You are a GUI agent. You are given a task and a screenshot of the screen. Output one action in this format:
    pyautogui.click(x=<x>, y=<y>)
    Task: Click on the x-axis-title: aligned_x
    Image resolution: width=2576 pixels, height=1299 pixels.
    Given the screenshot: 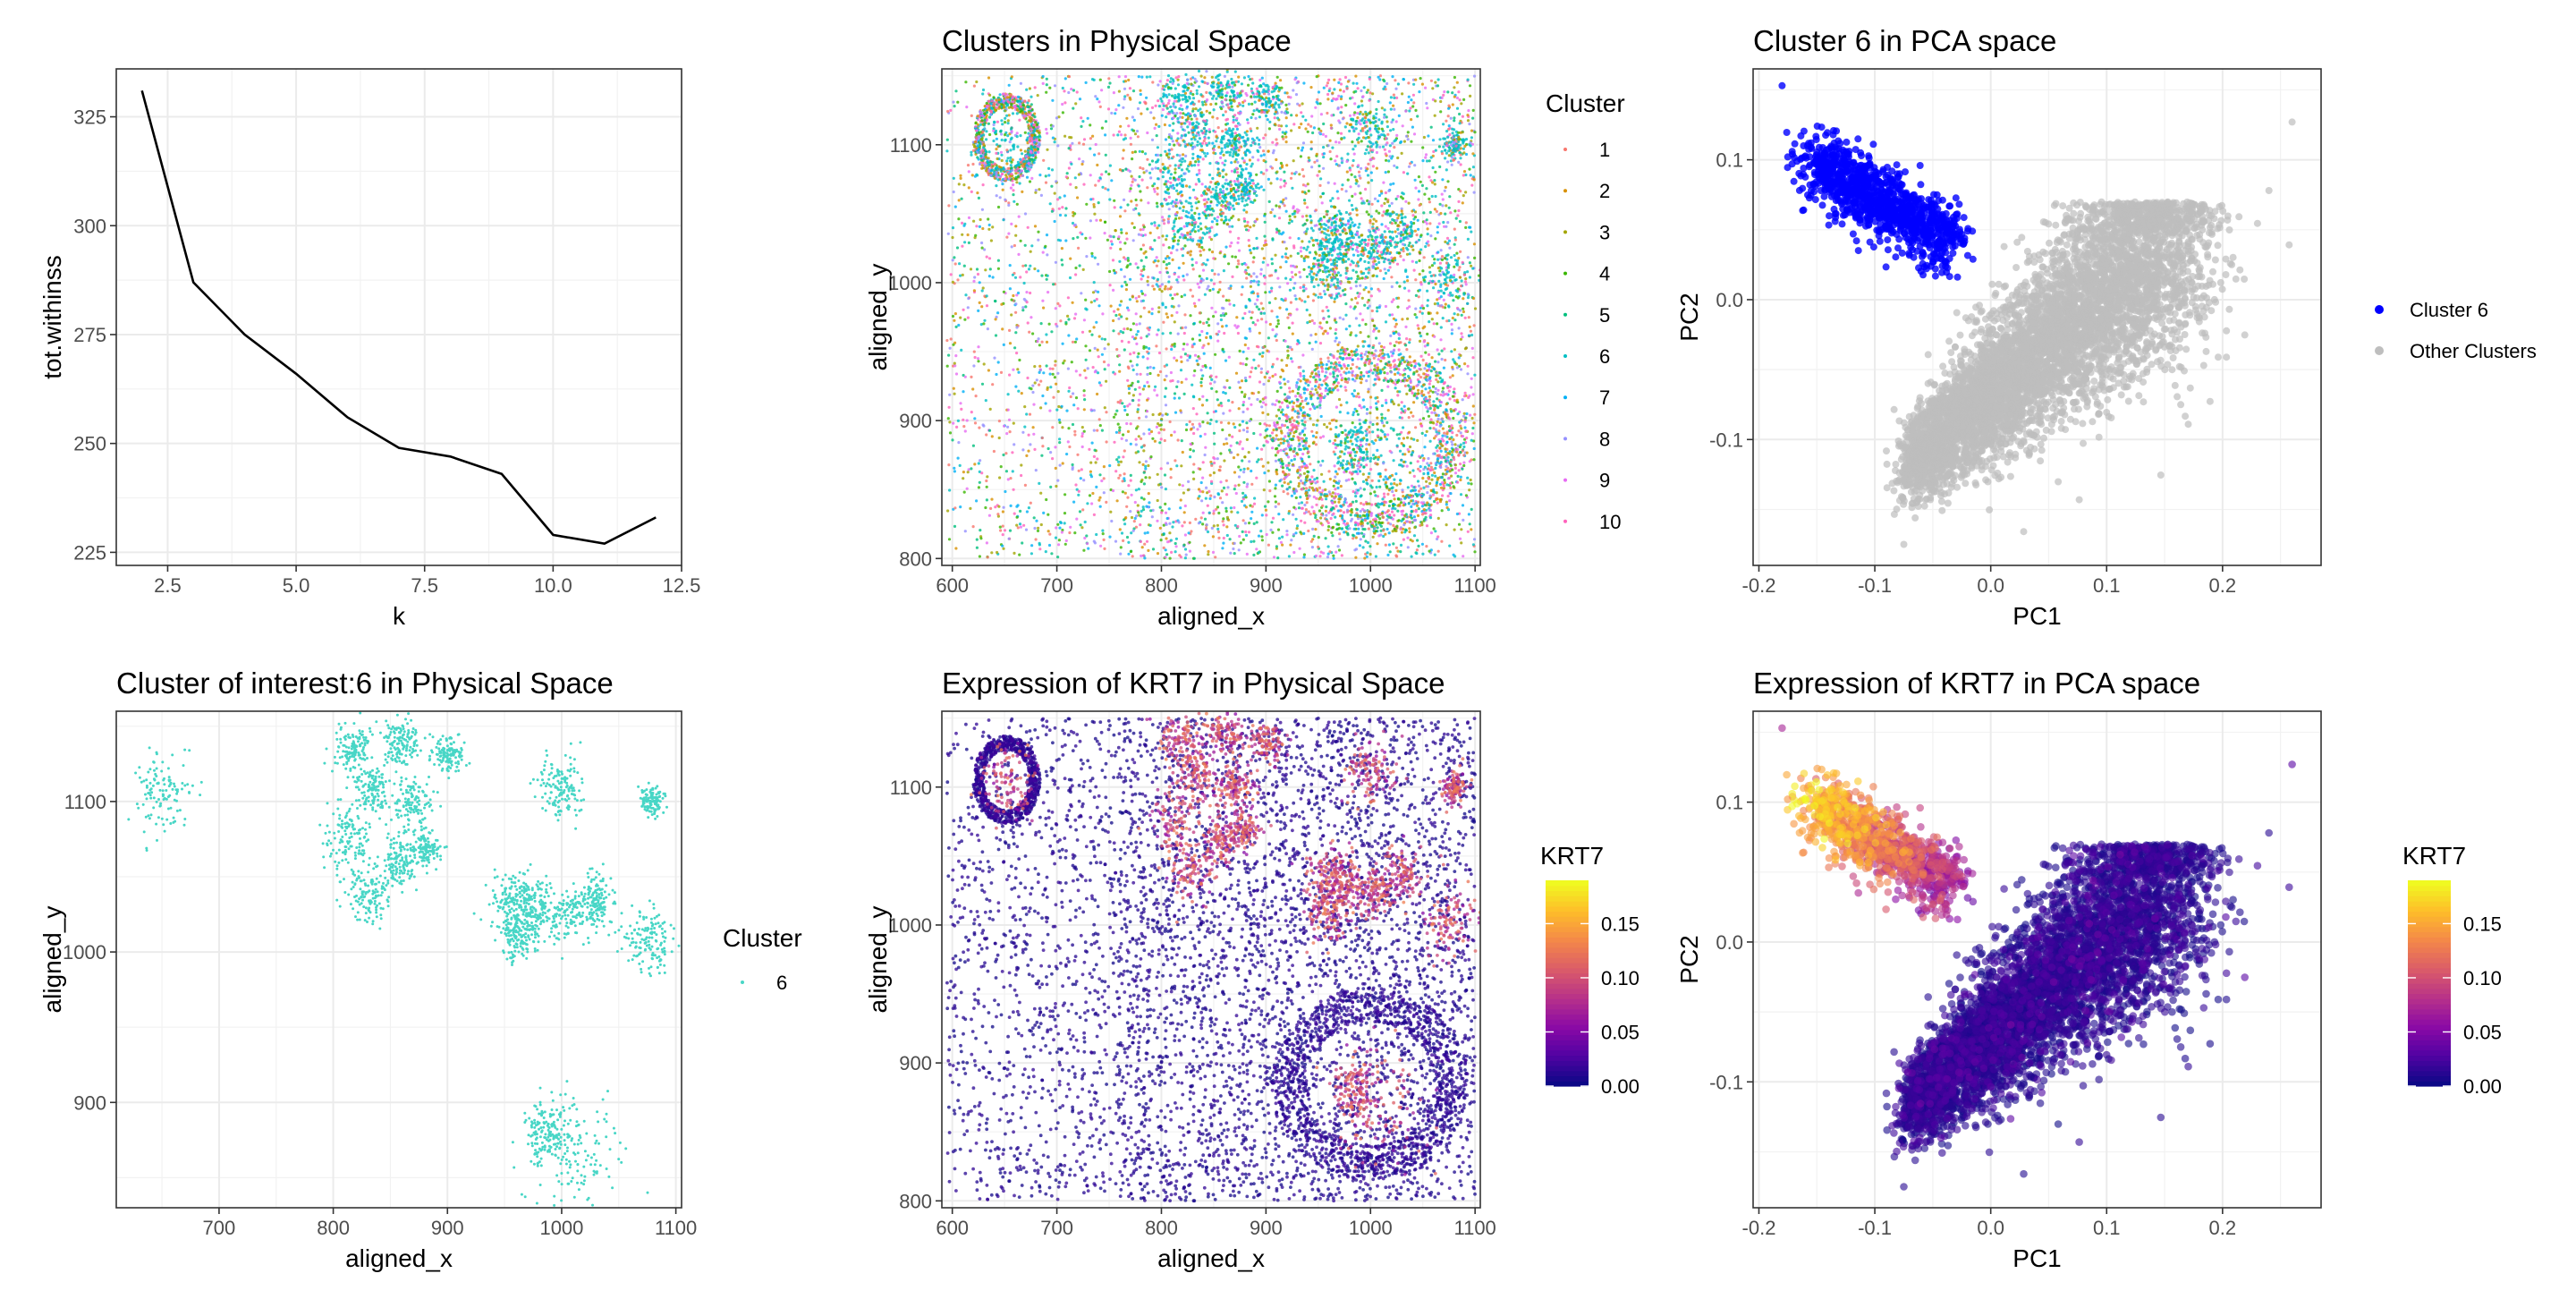 What is the action you would take?
    pyautogui.click(x=1211, y=616)
    